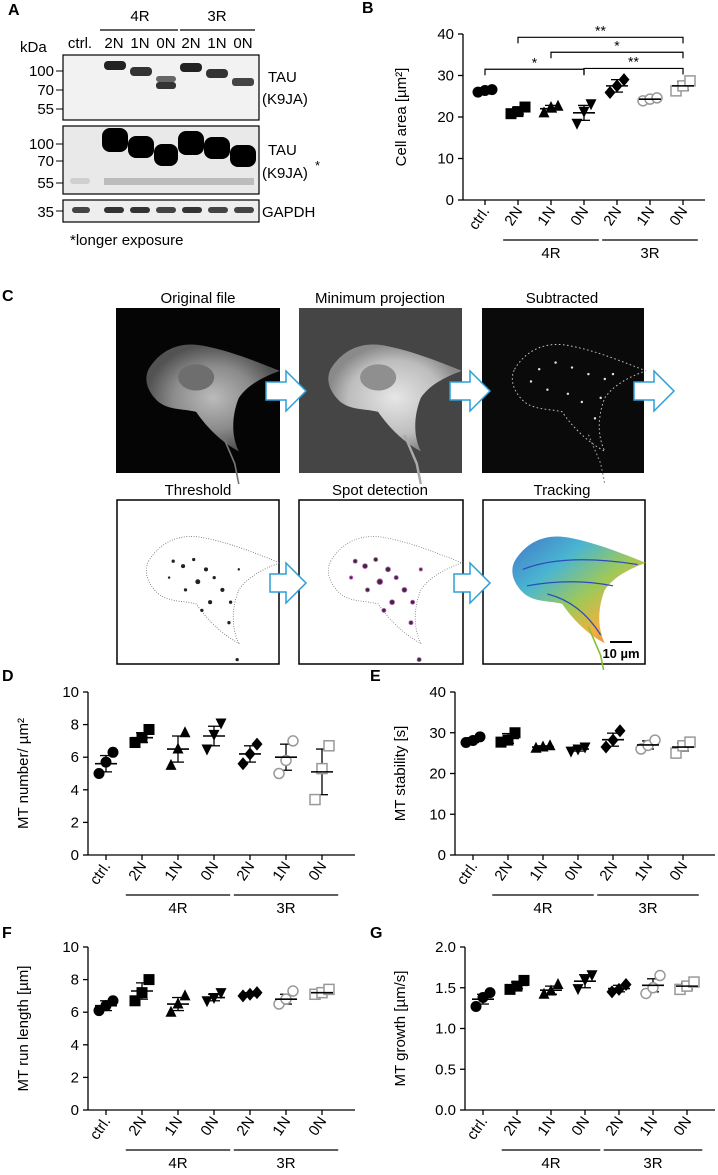 This screenshot has height=1175, width=718. Describe the element at coordinates (75, 822) in the screenshot. I see `y-tick-label: 2` at that location.